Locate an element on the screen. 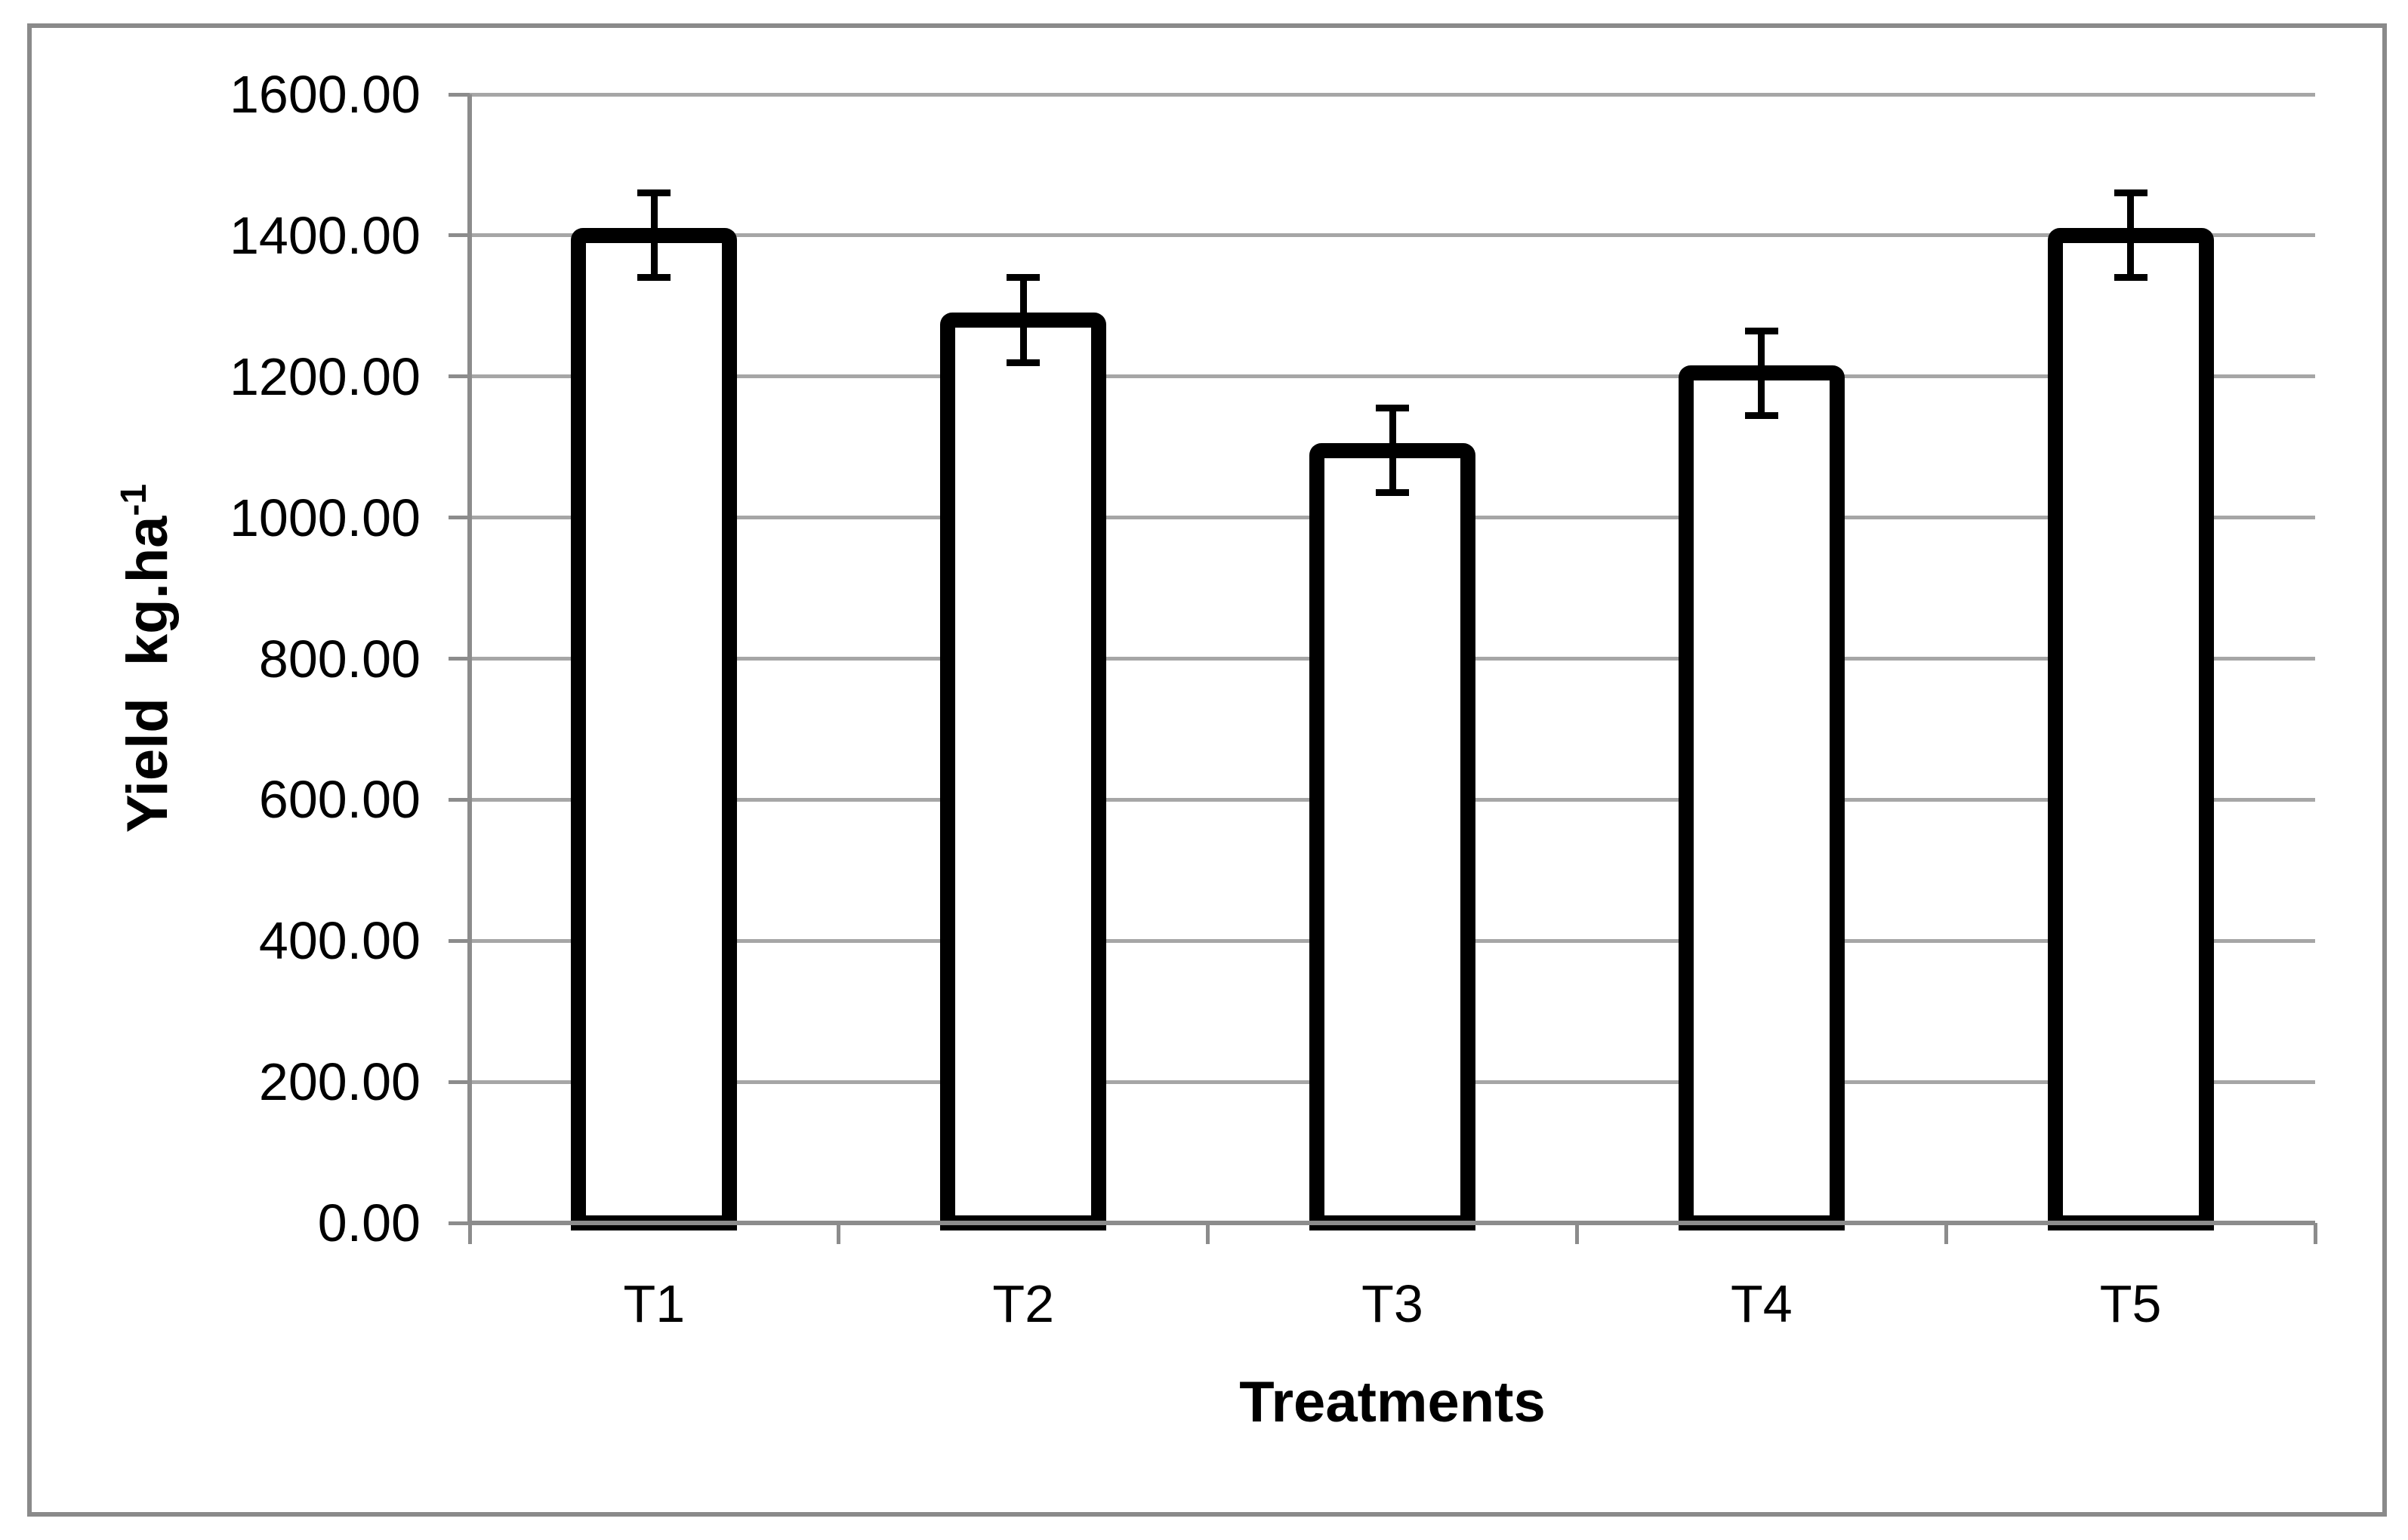  x-category-label-T4: T4 is located at coordinates (1761, 1303).